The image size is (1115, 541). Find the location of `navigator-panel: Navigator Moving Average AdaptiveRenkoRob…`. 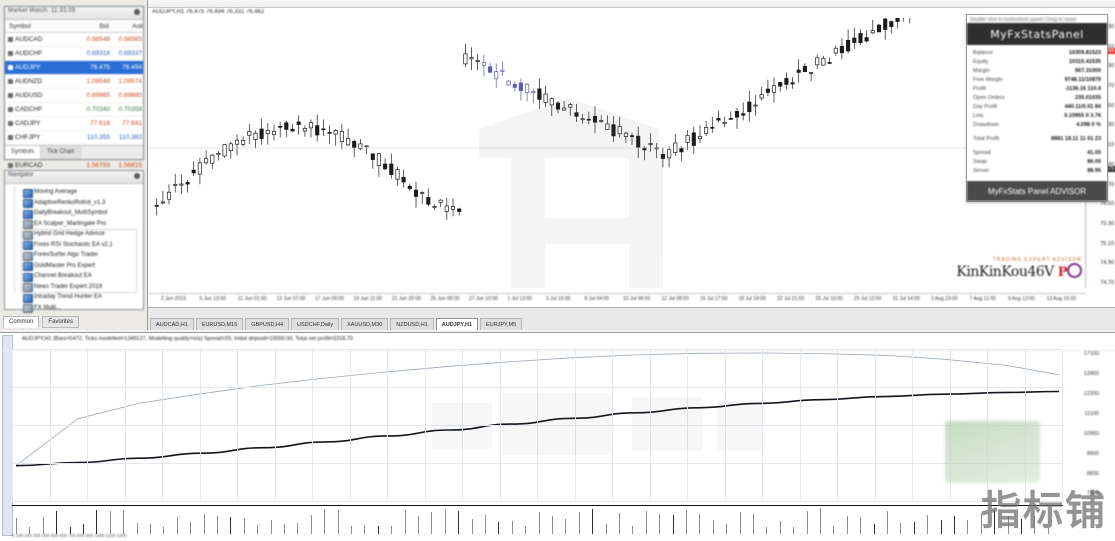

navigator-panel: Navigator Moving Average AdaptiveRenkoRob… is located at coordinates (74, 241).